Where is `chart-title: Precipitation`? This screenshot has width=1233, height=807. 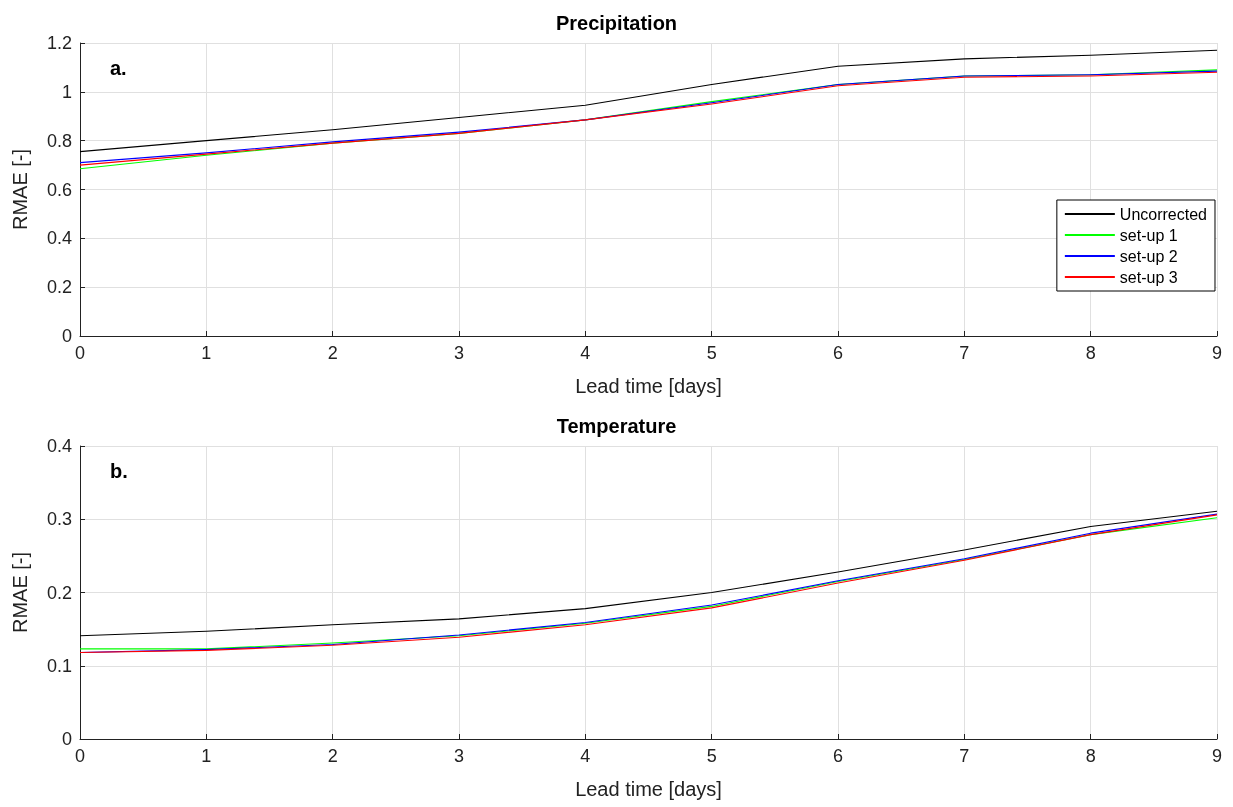
chart-title: Precipitation is located at coordinates (616, 23).